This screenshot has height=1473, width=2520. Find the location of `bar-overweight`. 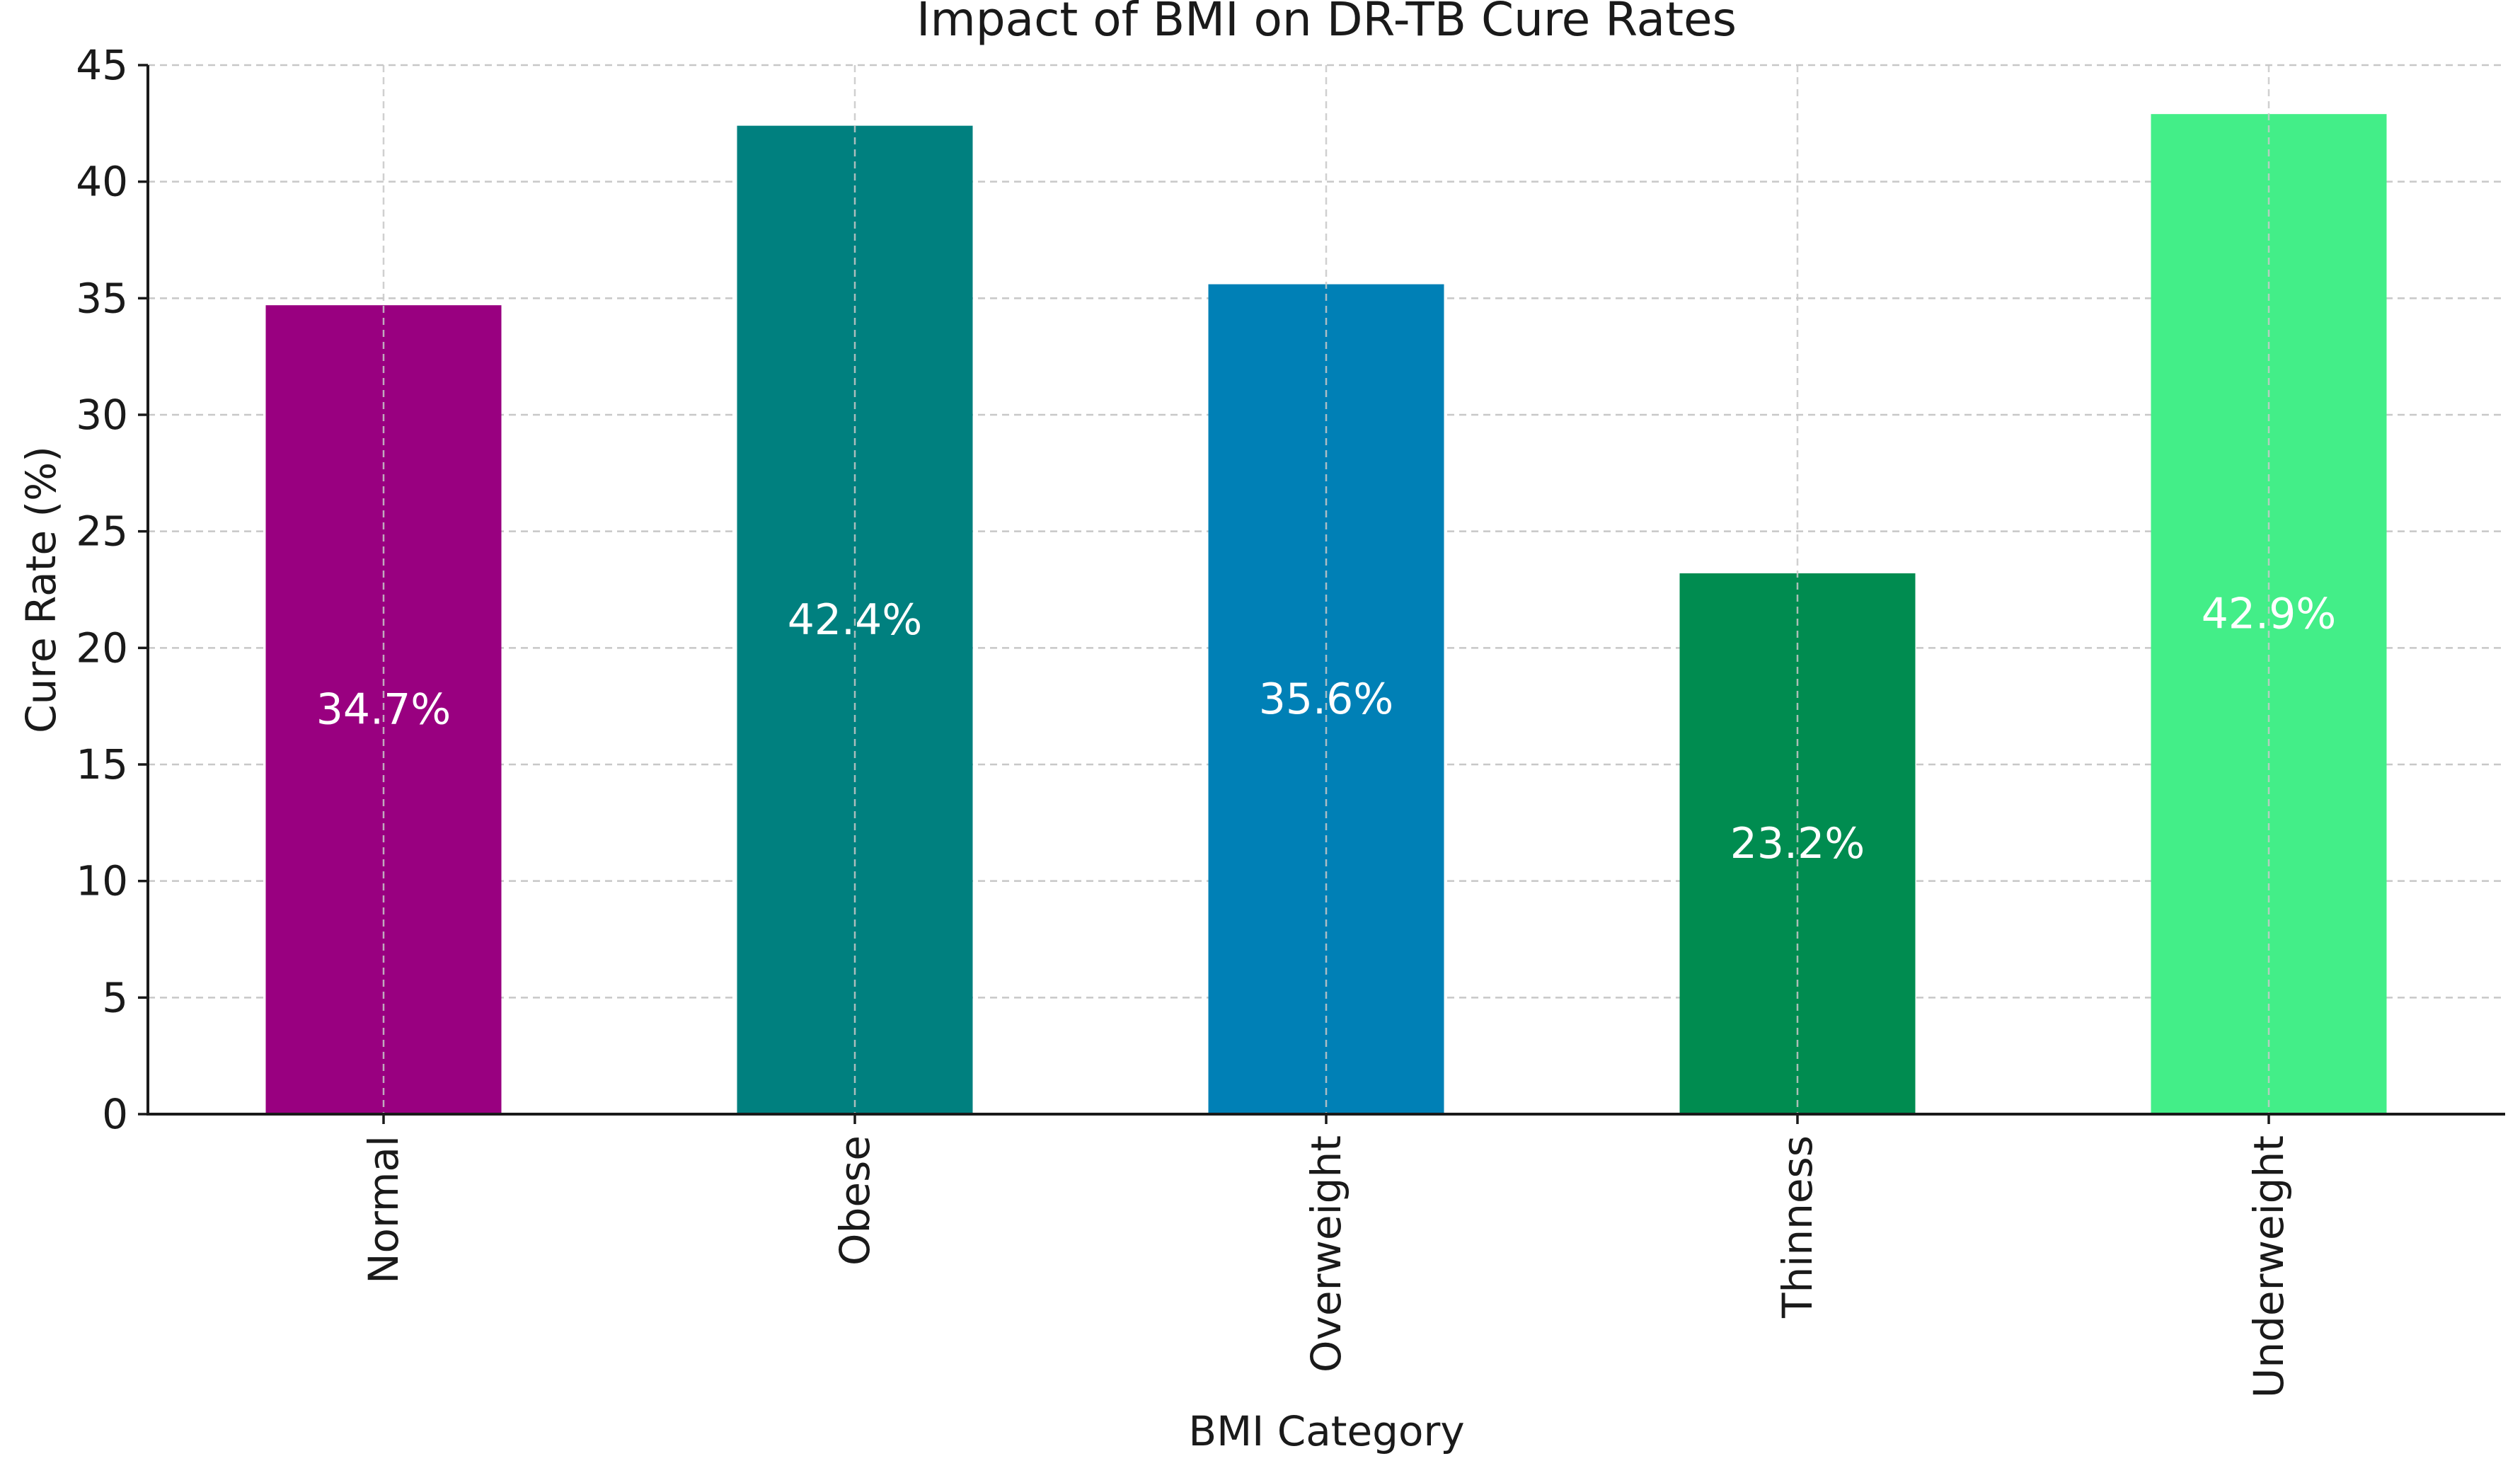

bar-overweight is located at coordinates (1326, 699).